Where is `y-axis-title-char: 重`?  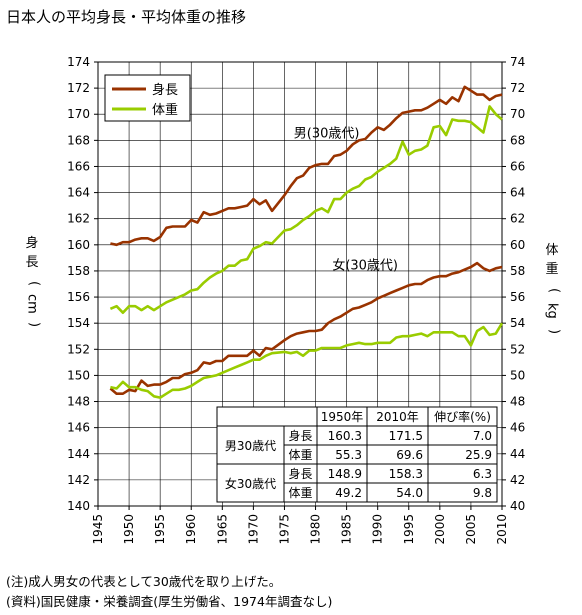 y-axis-title-char: 重 is located at coordinates (552, 269).